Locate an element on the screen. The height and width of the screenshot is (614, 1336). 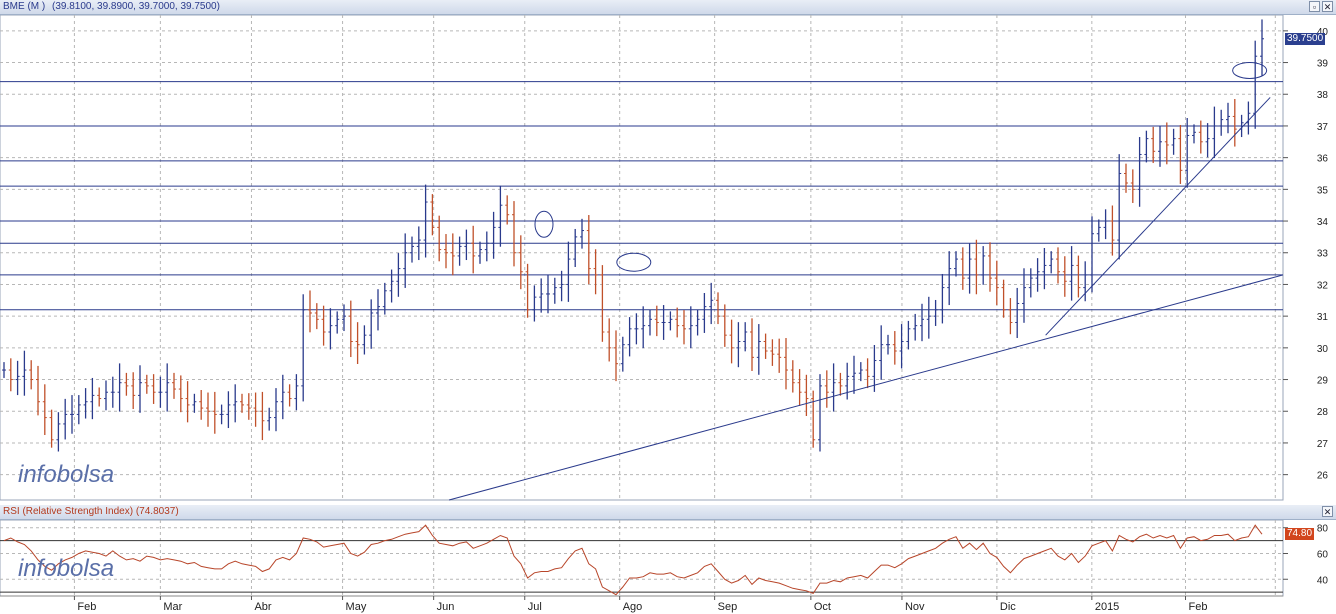
x-tick-label: Sep is located at coordinates (728, 607).